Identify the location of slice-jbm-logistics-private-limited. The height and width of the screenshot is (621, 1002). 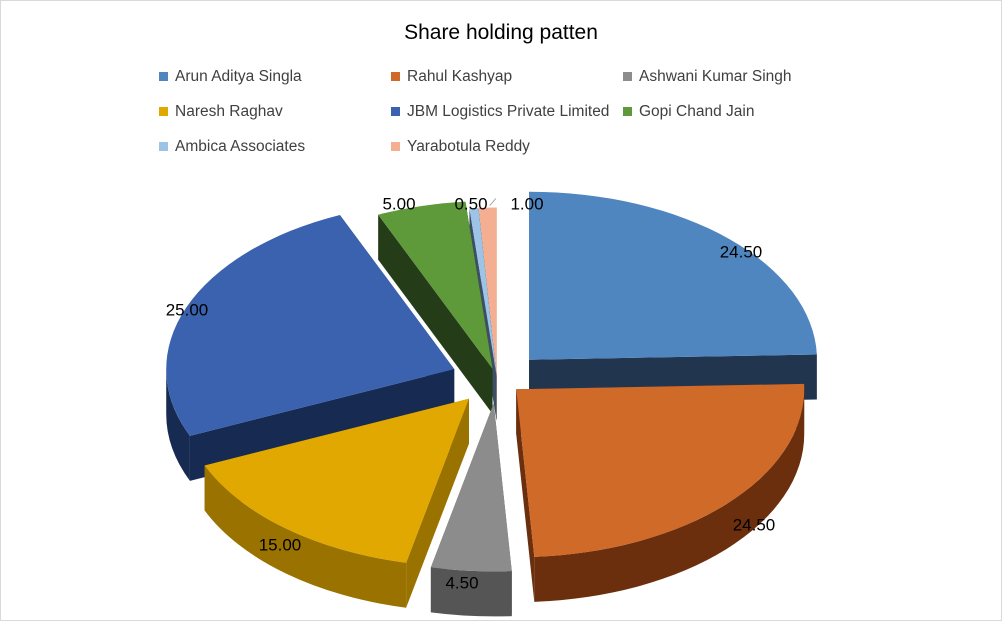
(310, 325).